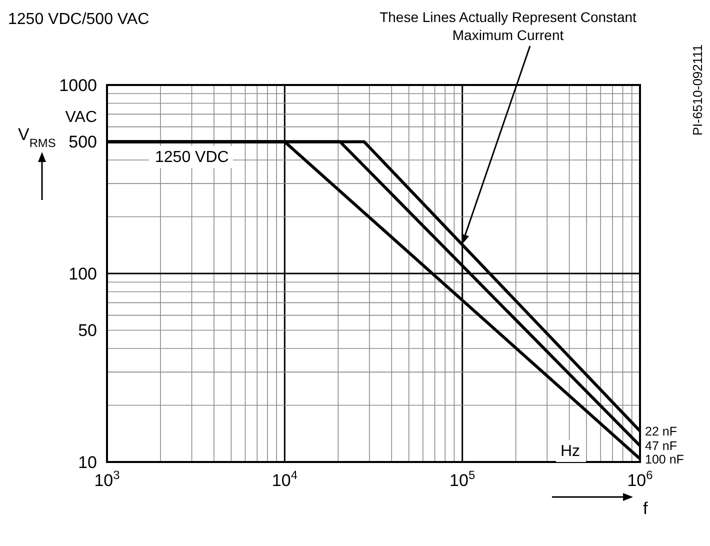 The height and width of the screenshot is (546, 710). What do you see at coordinates (87, 330) in the screenshot?
I see `y-tick-label: 50` at bounding box center [87, 330].